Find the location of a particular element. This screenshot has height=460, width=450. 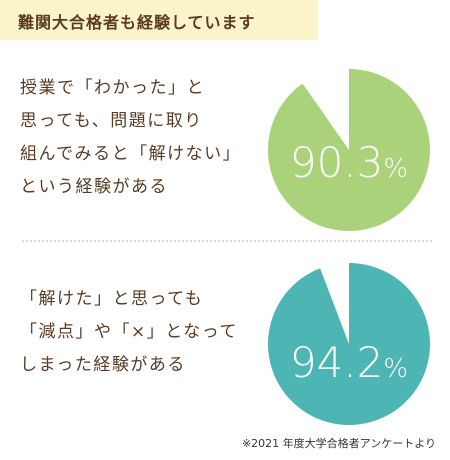

statement-1-line: 組んでみると「解けない」 is located at coordinates (131, 154).